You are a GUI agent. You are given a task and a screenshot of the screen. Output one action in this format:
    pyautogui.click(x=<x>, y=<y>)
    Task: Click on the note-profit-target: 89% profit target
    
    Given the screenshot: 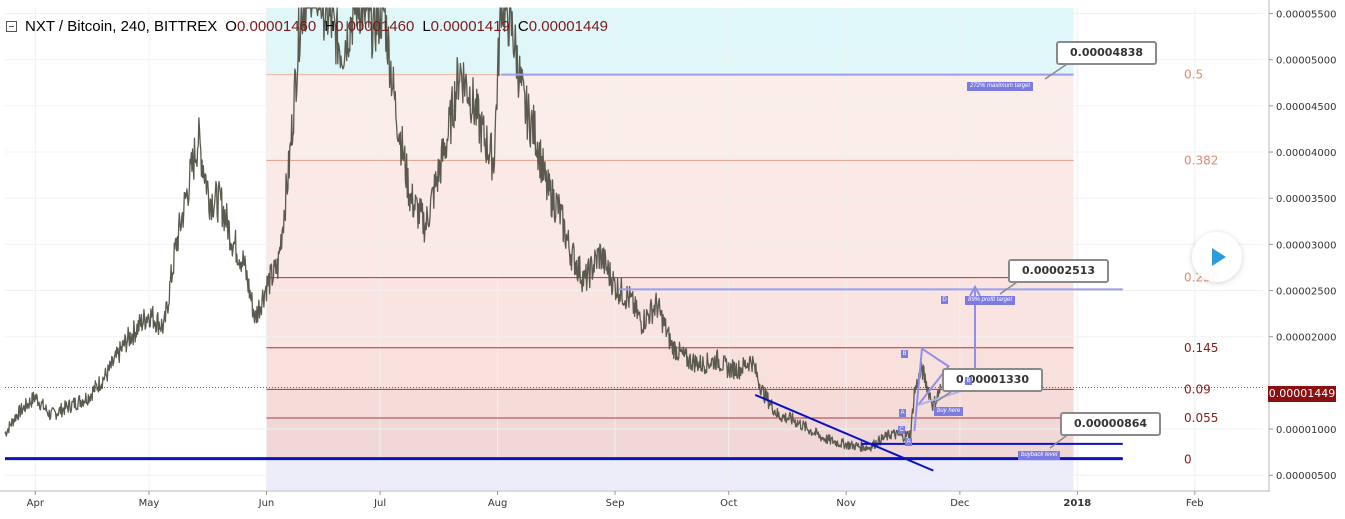 What is the action you would take?
    pyautogui.click(x=990, y=300)
    